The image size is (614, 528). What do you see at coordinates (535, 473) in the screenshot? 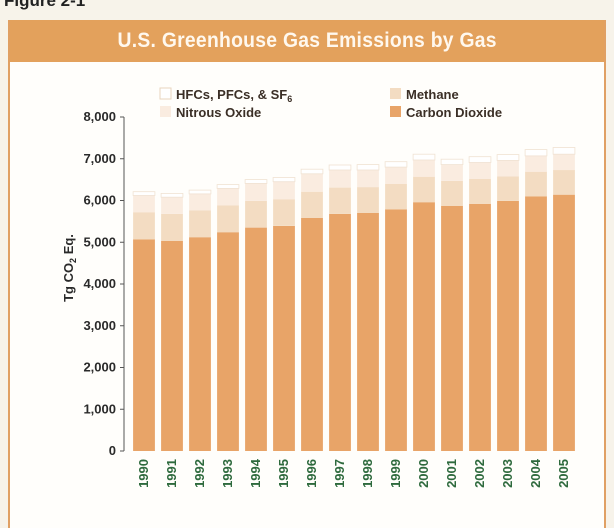
I see `x-tick-label: 2004` at bounding box center [535, 473].